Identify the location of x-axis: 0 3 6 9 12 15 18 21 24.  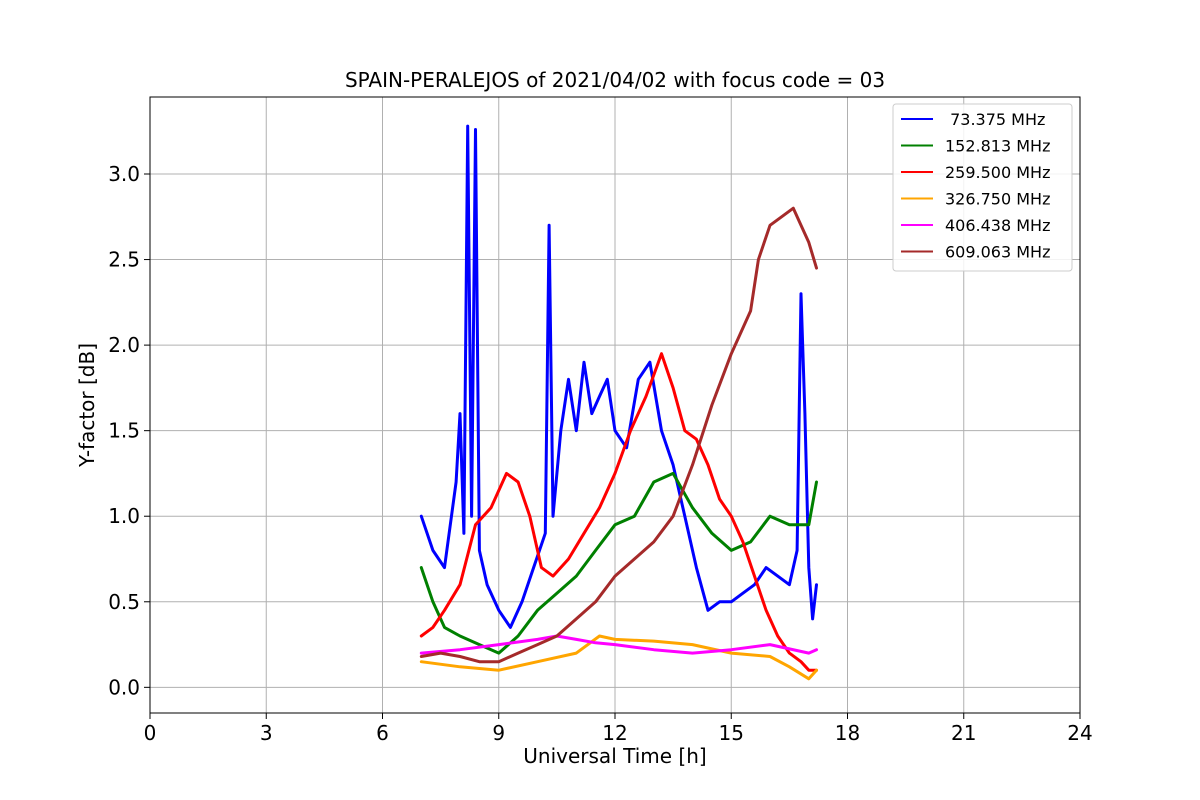
(618, 729).